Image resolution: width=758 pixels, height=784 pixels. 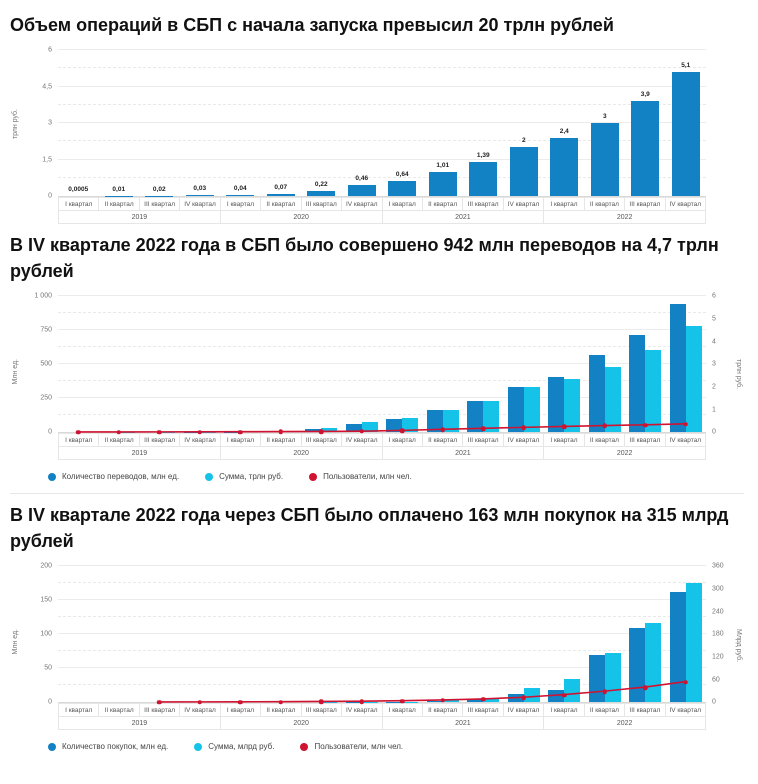 What do you see at coordinates (714, 296) in the screenshot?
I see `right-axis-tick-label: 6` at bounding box center [714, 296].